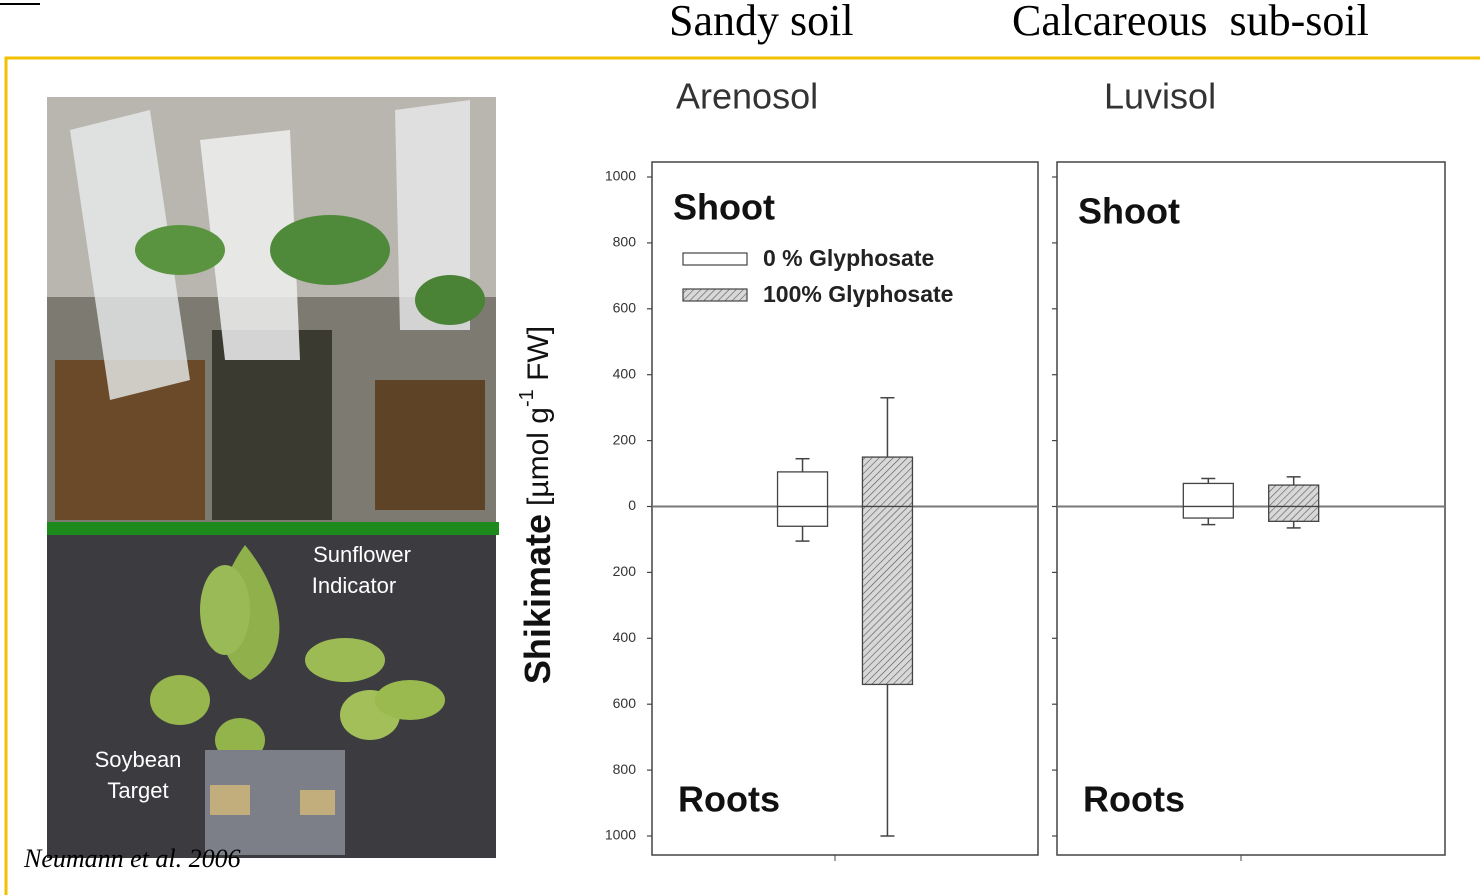  Describe the element at coordinates (354, 585) in the screenshot. I see `photo-label: Indicator` at that location.